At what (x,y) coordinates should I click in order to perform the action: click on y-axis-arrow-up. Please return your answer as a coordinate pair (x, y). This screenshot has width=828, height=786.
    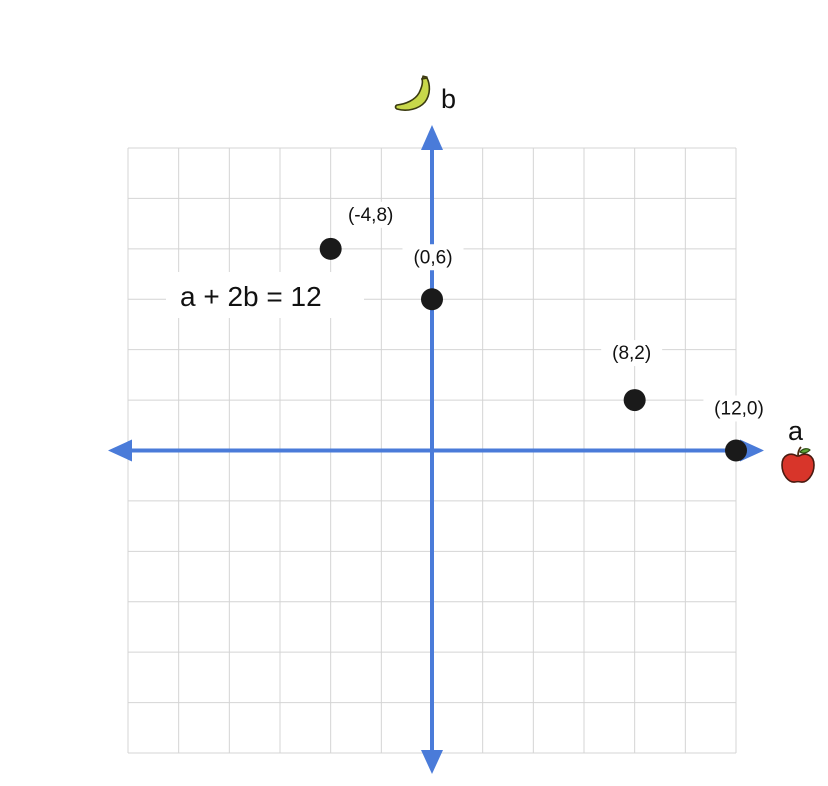
    Looking at the image, I should click on (432, 137).